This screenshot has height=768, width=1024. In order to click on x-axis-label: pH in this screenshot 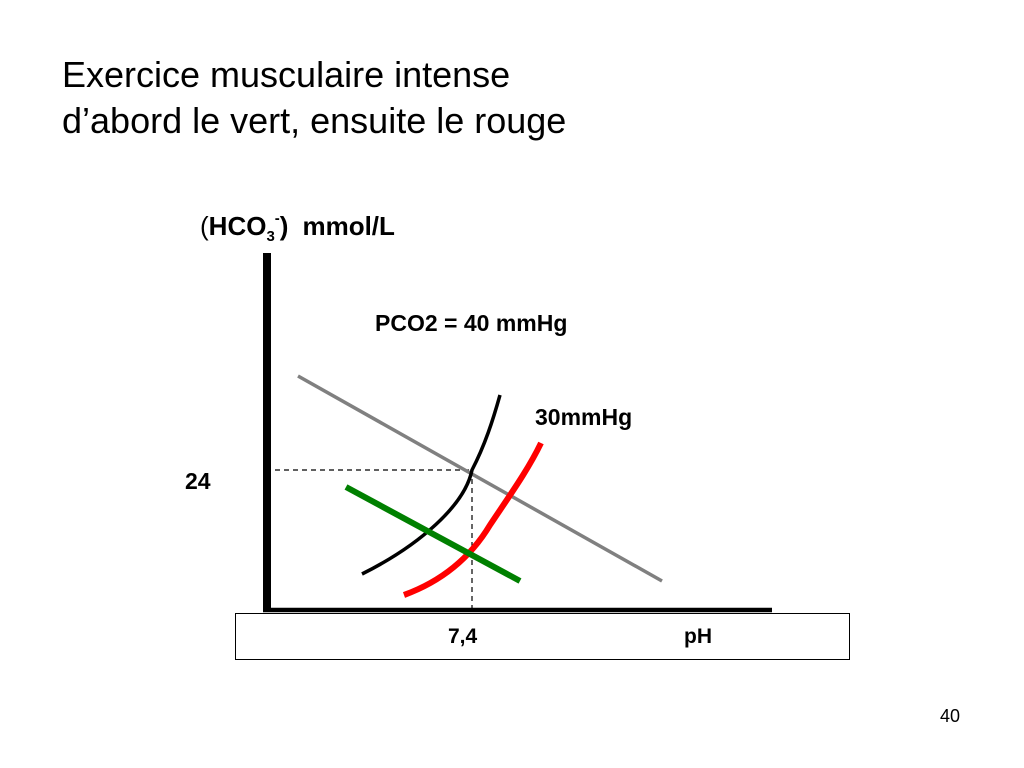, I will do `click(698, 636)`.